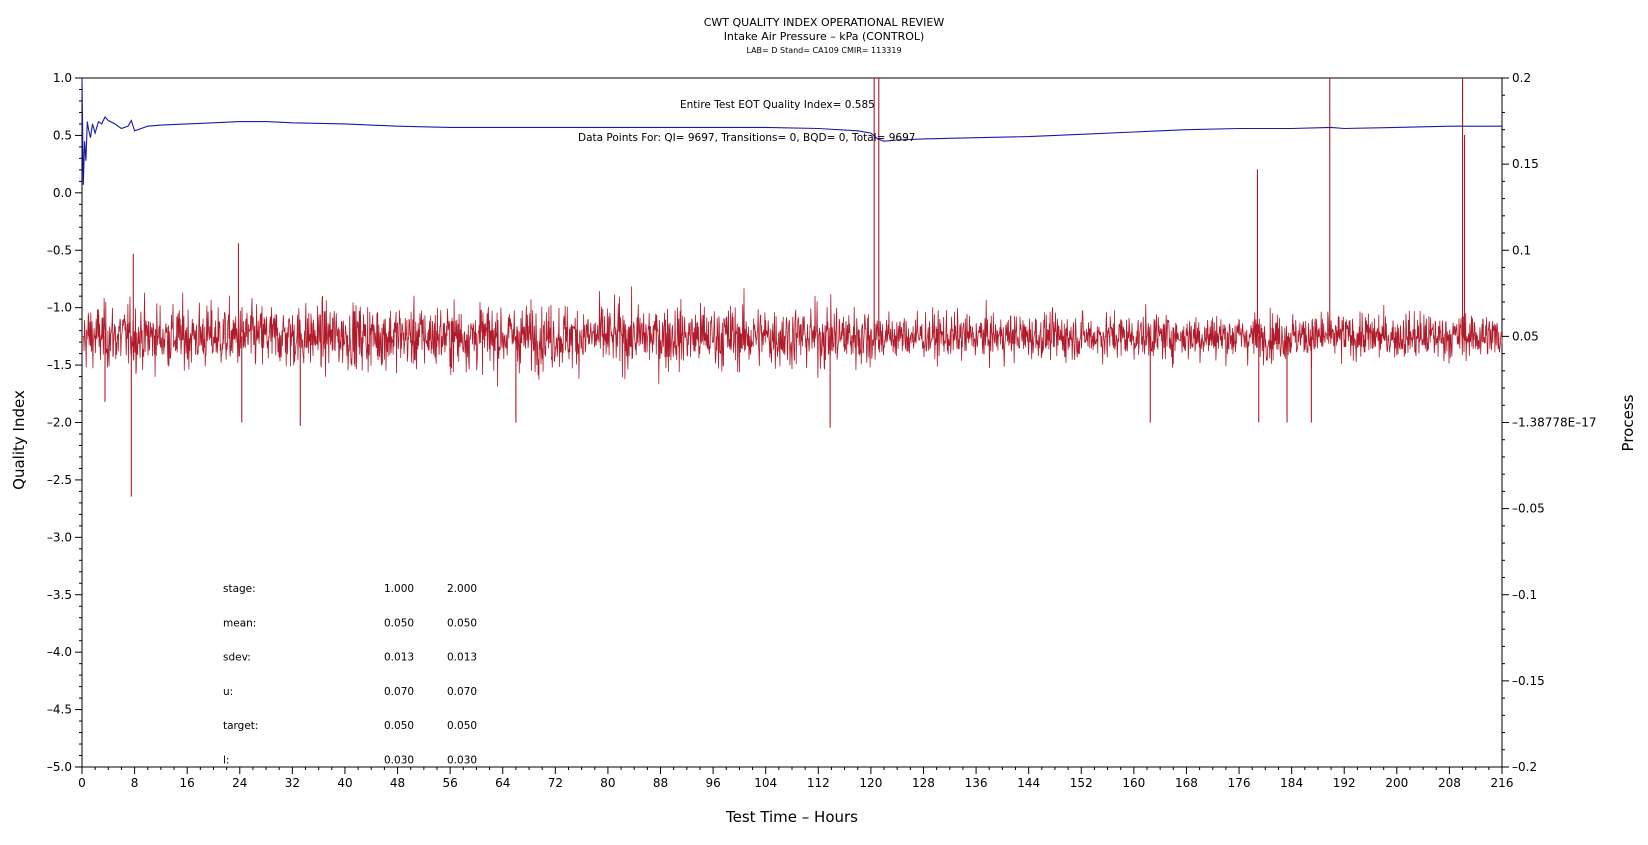 The image size is (1648, 845). What do you see at coordinates (1628, 422) in the screenshot?
I see `right-y-axis-label: Process` at bounding box center [1628, 422].